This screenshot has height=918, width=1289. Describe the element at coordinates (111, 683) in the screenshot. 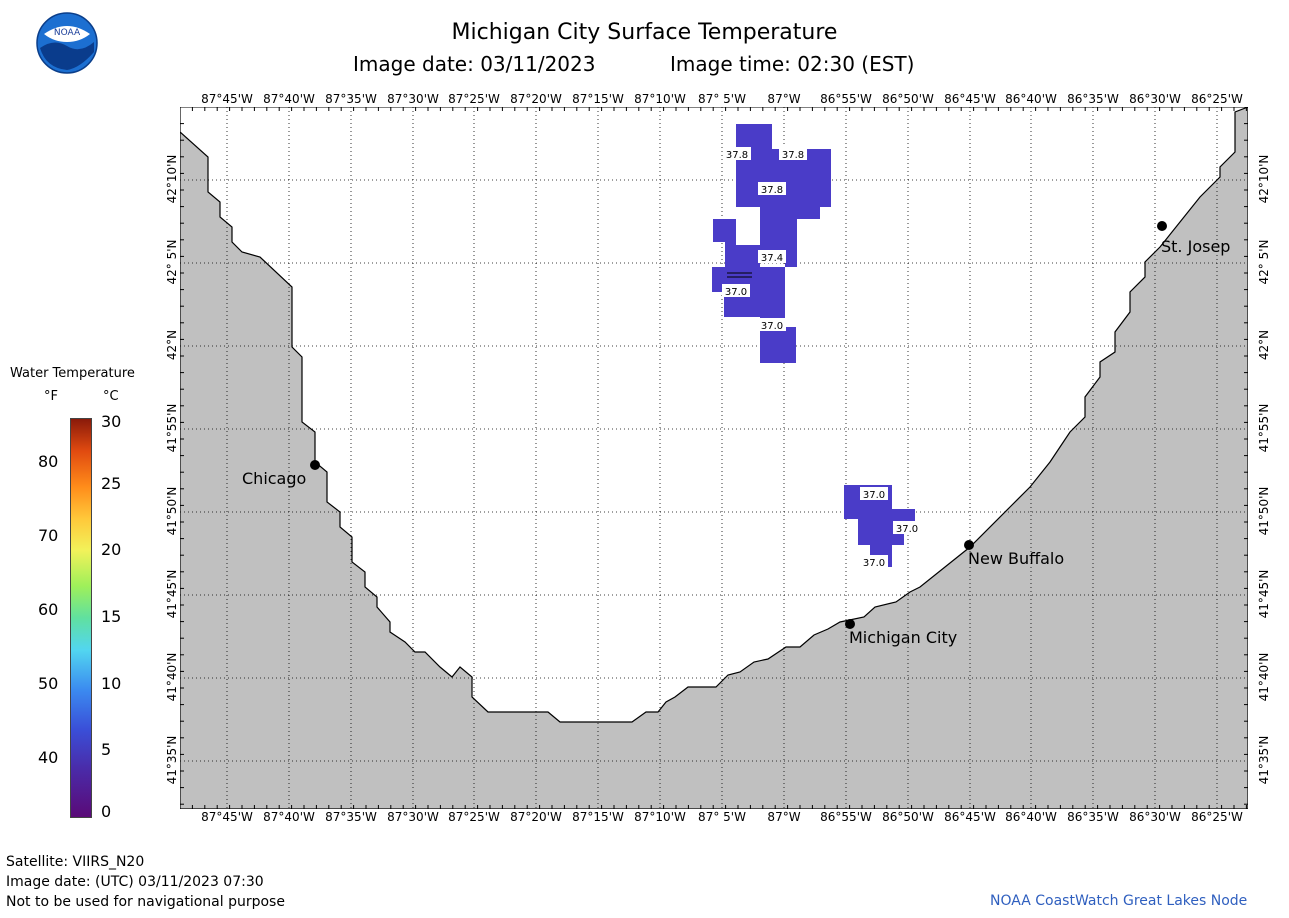

I see `legend-c-tick: 10` at that location.